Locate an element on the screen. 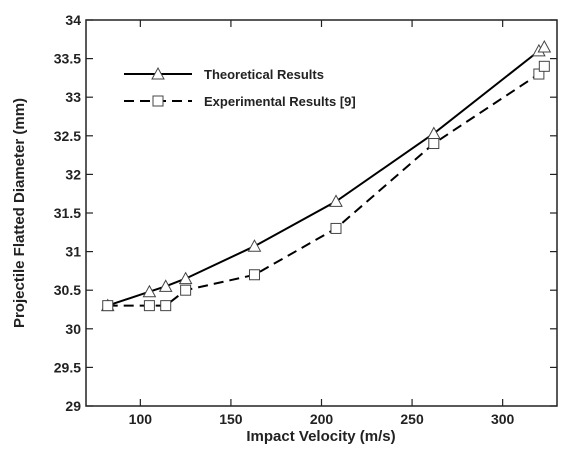 This screenshot has width=568, height=451. x-tick-label: 250 is located at coordinates (412, 419).